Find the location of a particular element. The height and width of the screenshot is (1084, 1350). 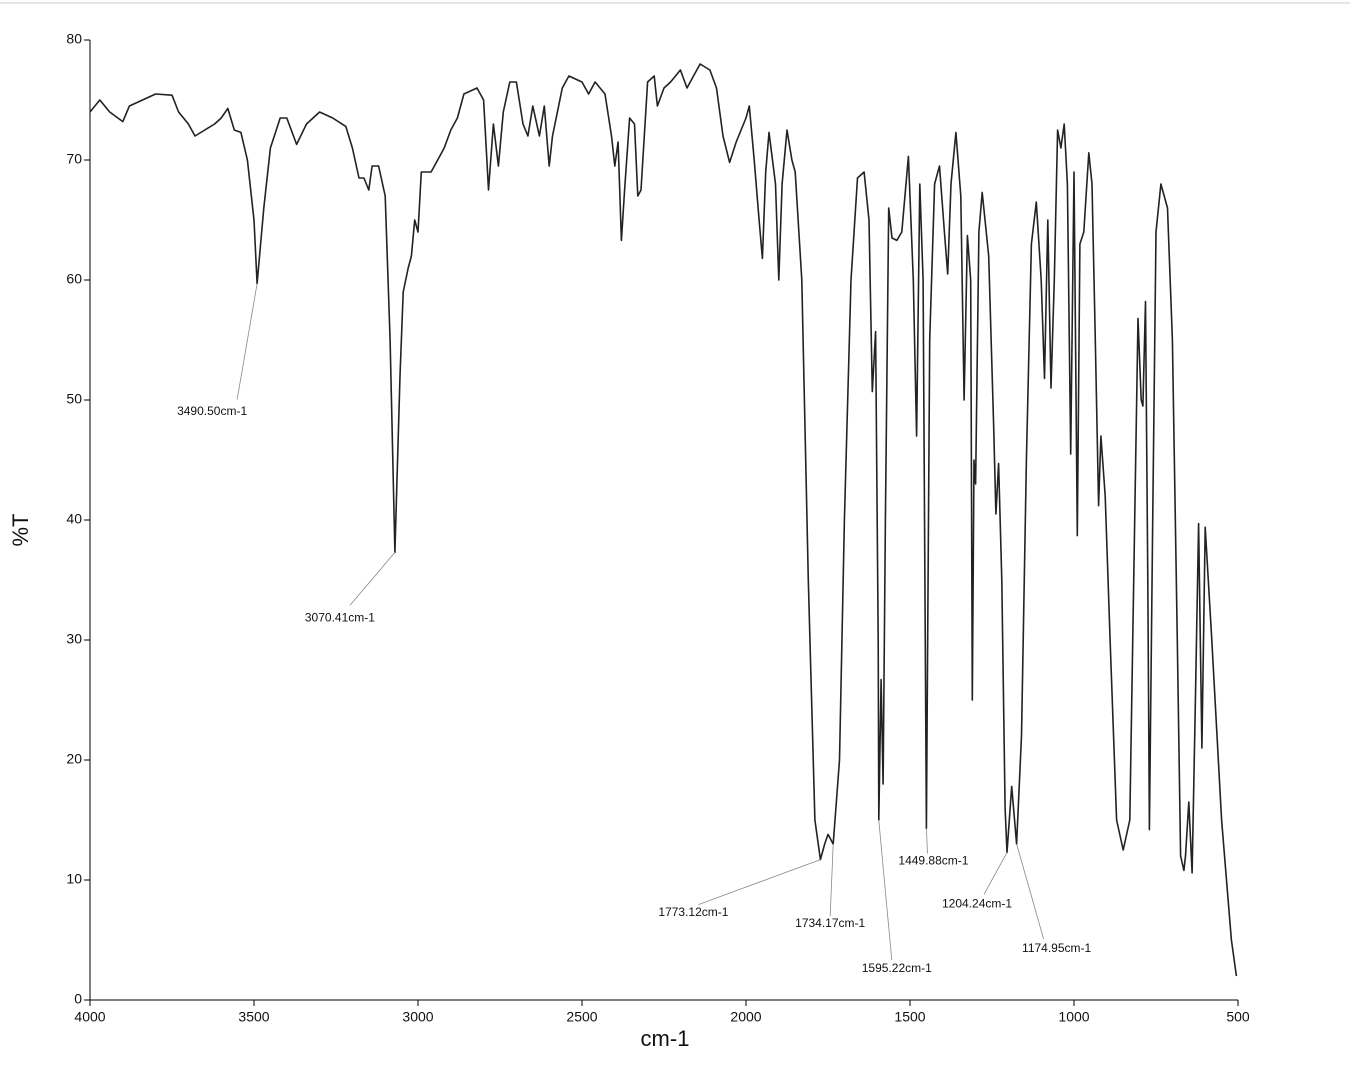

x-tick-label: 500 is located at coordinates (1238, 1017).